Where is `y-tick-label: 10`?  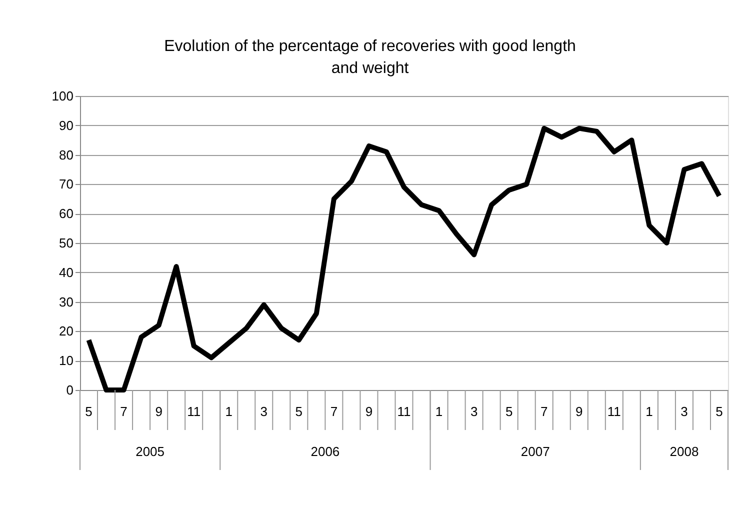 y-tick-label: 10 is located at coordinates (66, 360).